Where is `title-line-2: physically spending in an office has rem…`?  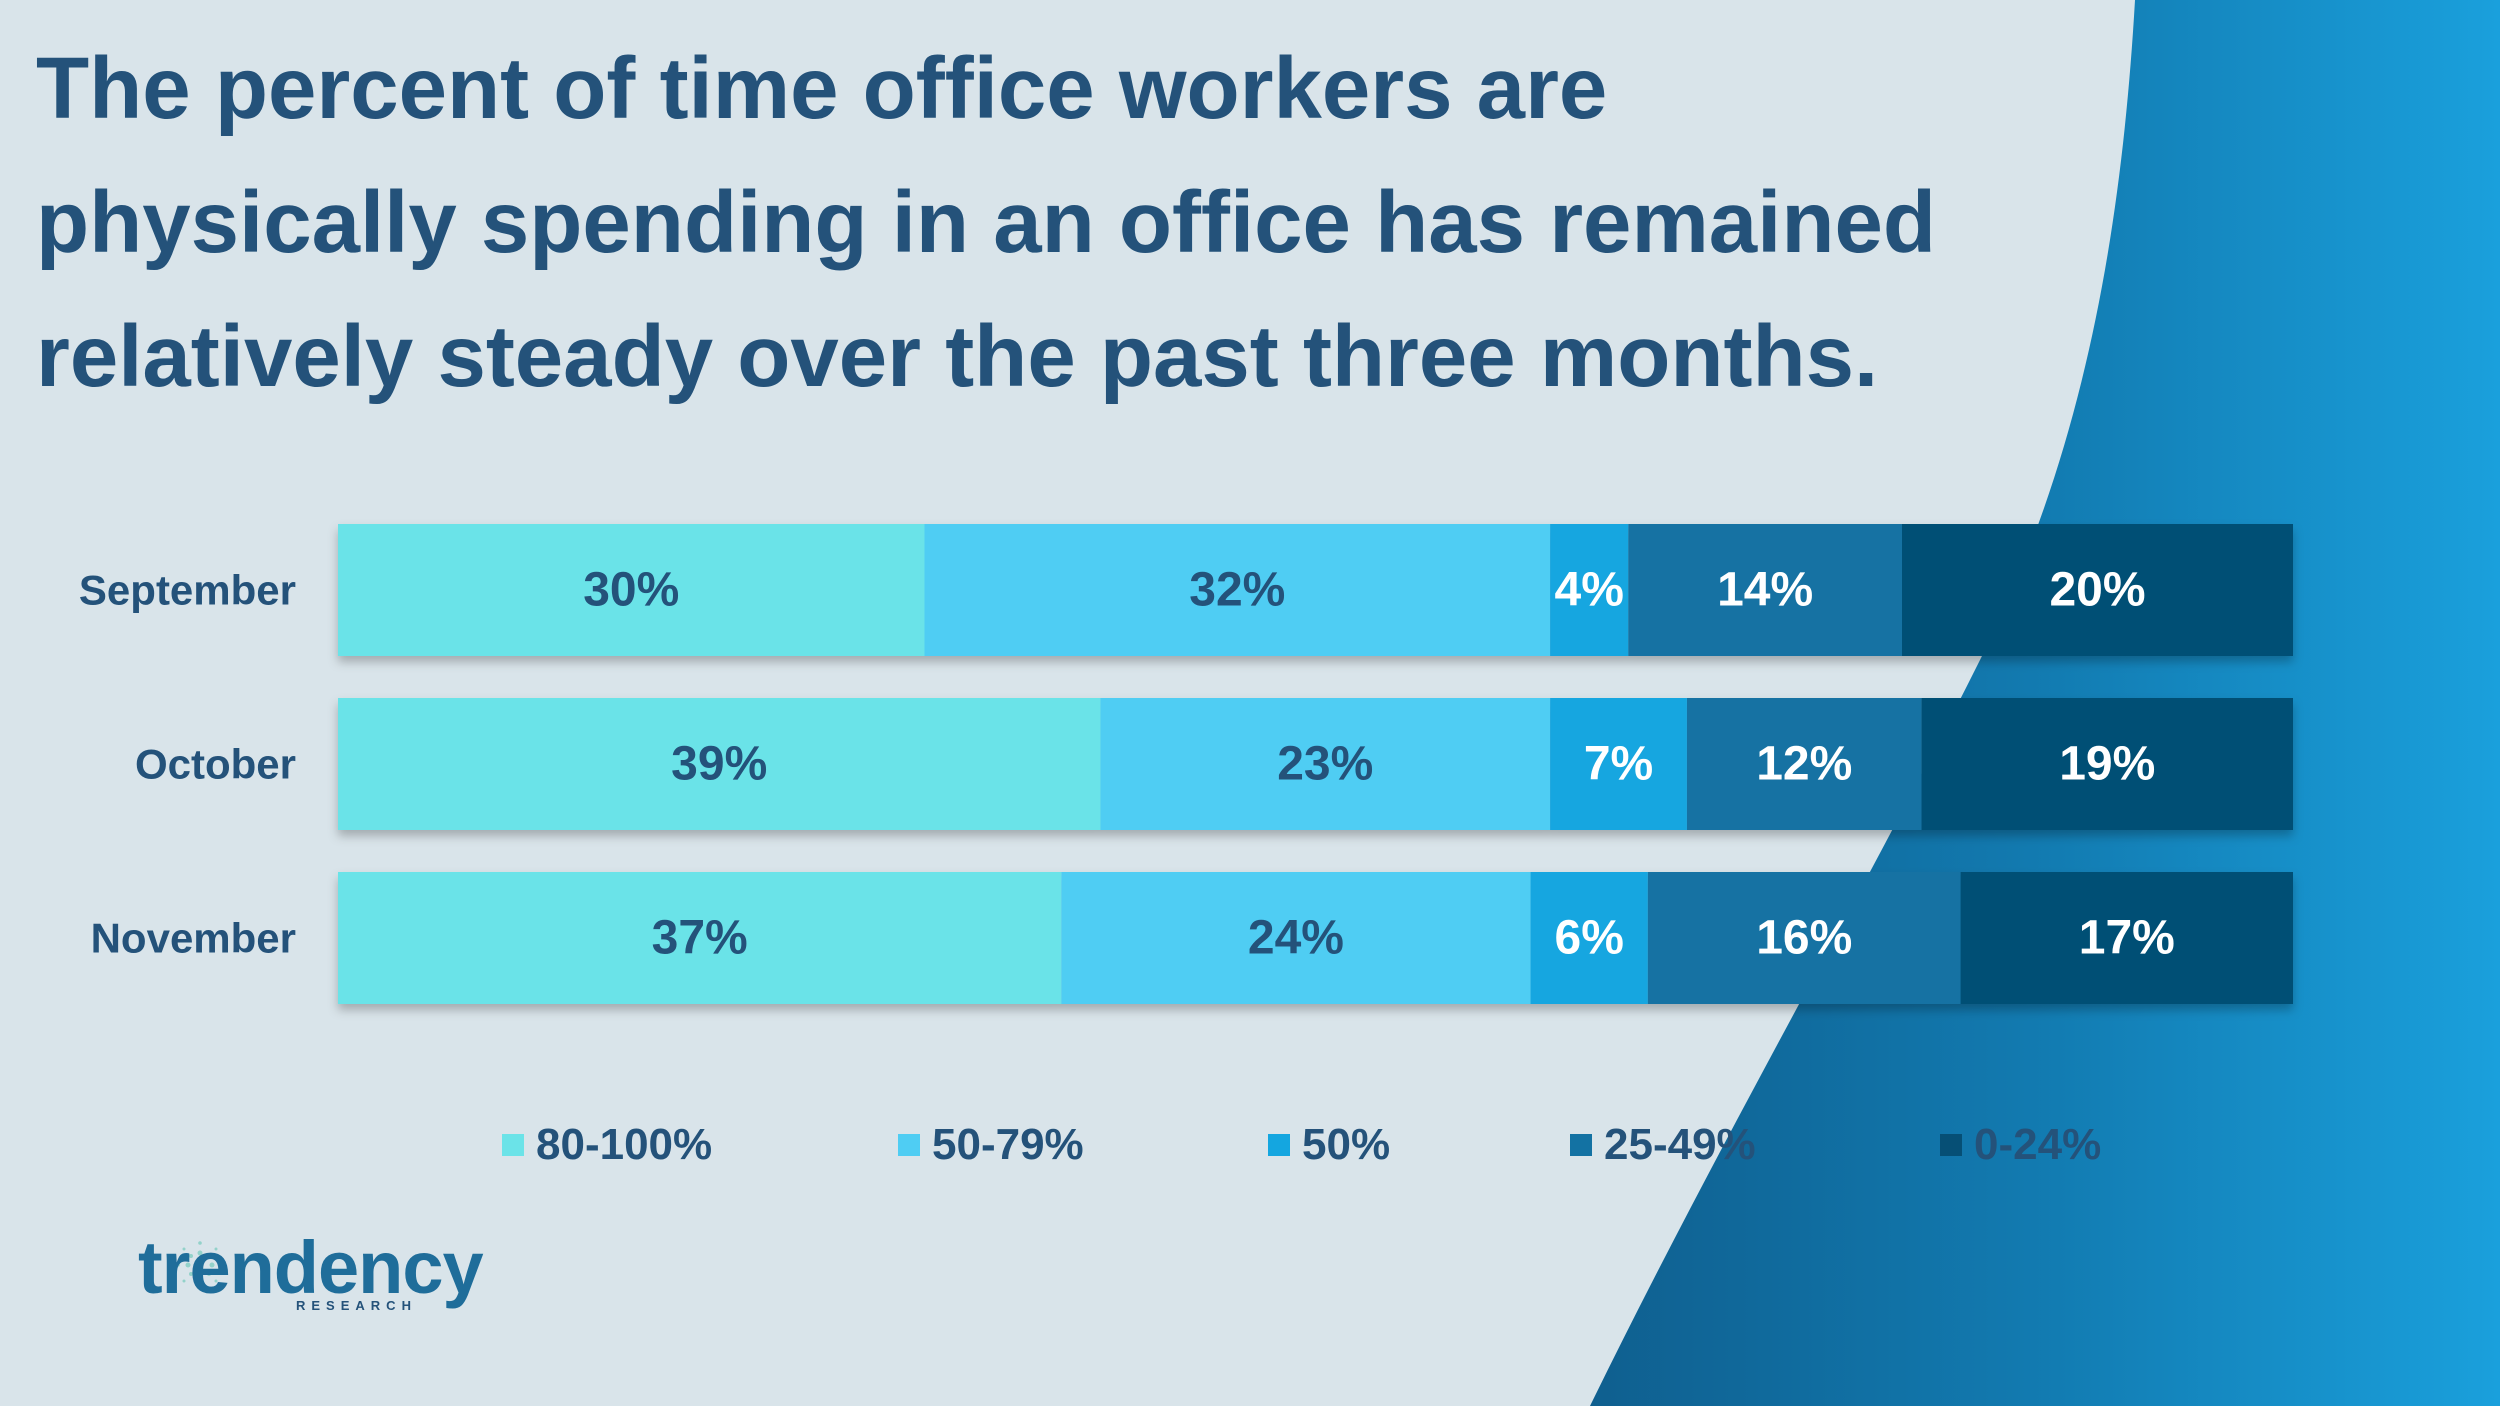
title-line-2: physically spending in an office has rem… is located at coordinates (986, 222).